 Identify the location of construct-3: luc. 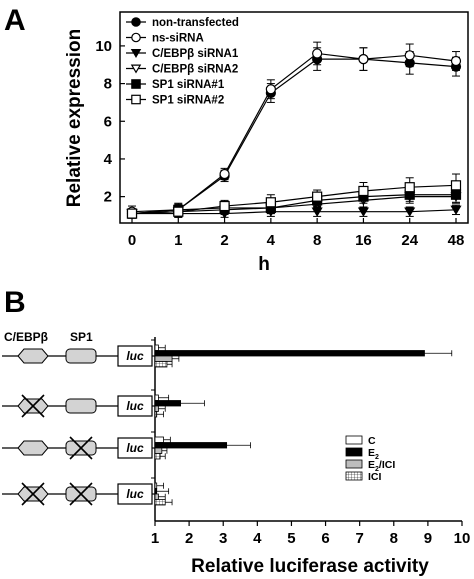
(78, 448).